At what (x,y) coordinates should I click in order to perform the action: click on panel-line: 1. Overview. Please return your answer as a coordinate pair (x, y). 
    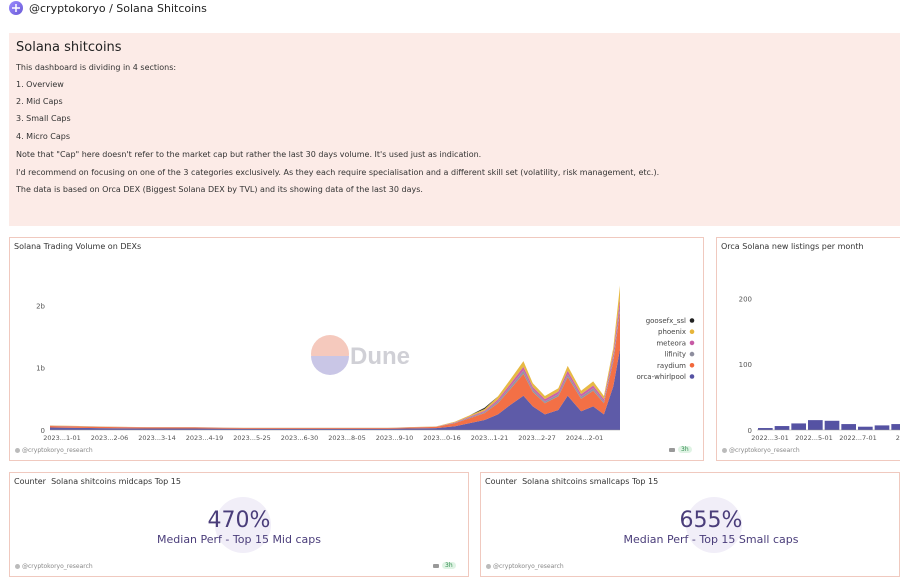
    Looking at the image, I should click on (40, 84).